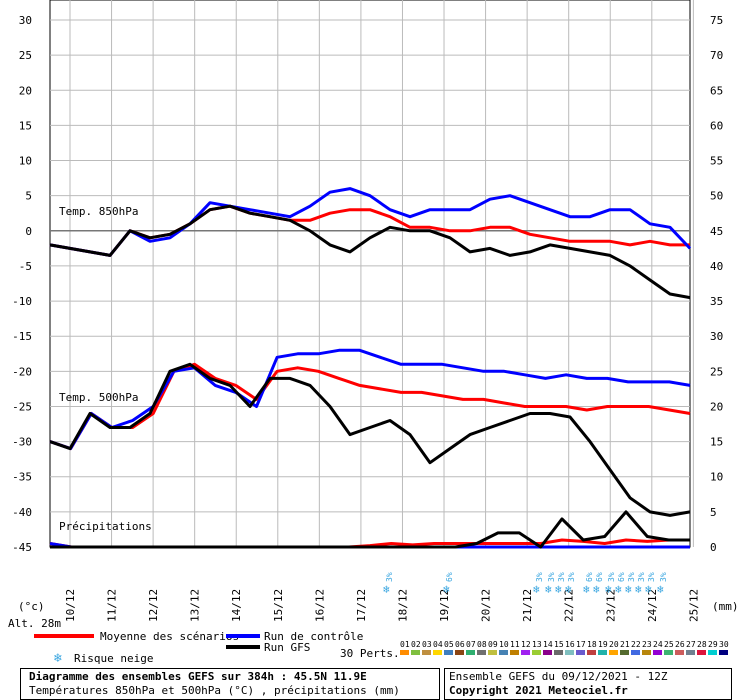 This screenshot has width=740, height=700. I want to click on right-tick-label: 15, so click(716, 442).